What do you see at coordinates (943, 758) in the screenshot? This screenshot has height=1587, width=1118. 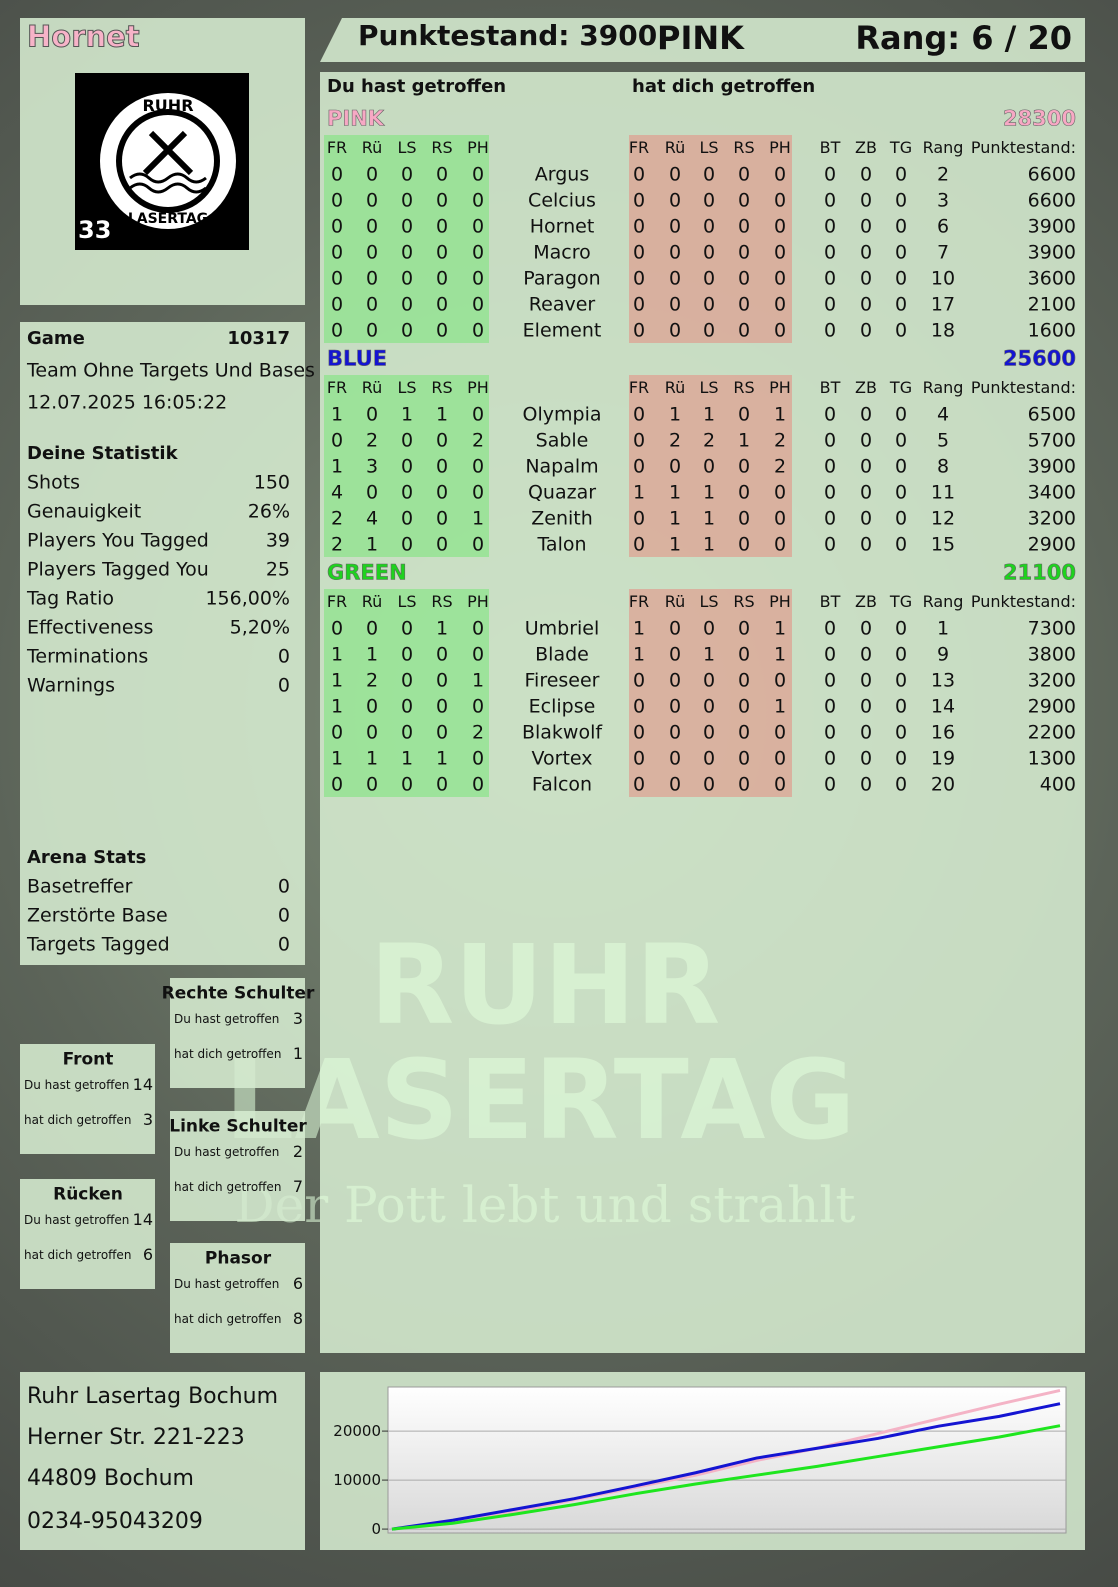 I see `stat-cell: 19` at bounding box center [943, 758].